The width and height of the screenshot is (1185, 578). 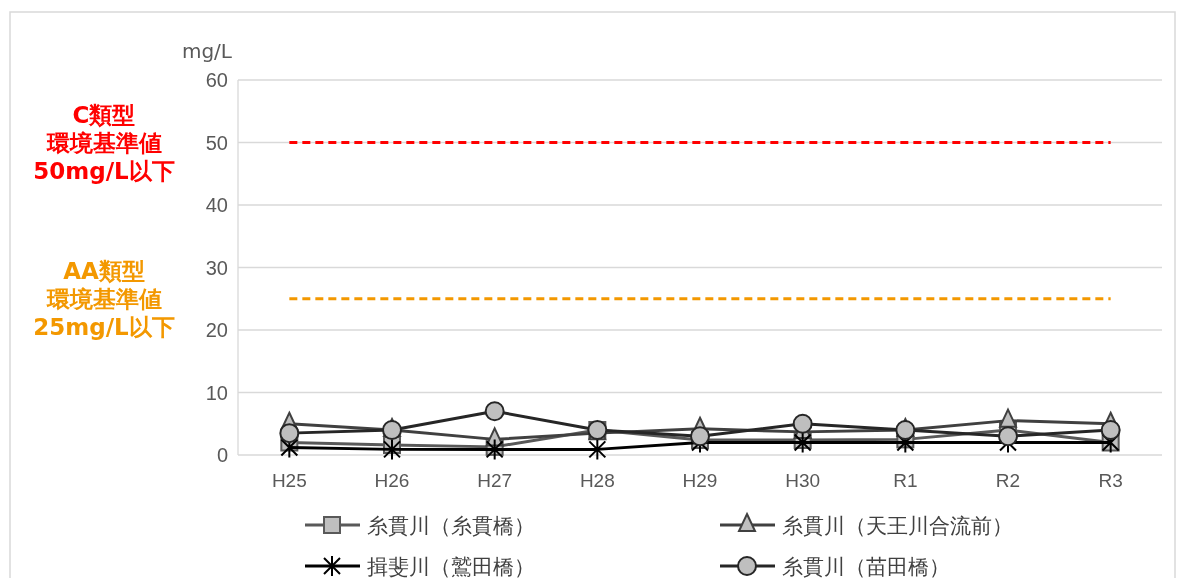 I want to click on x-tick-label: R2, so click(x=1008, y=480).